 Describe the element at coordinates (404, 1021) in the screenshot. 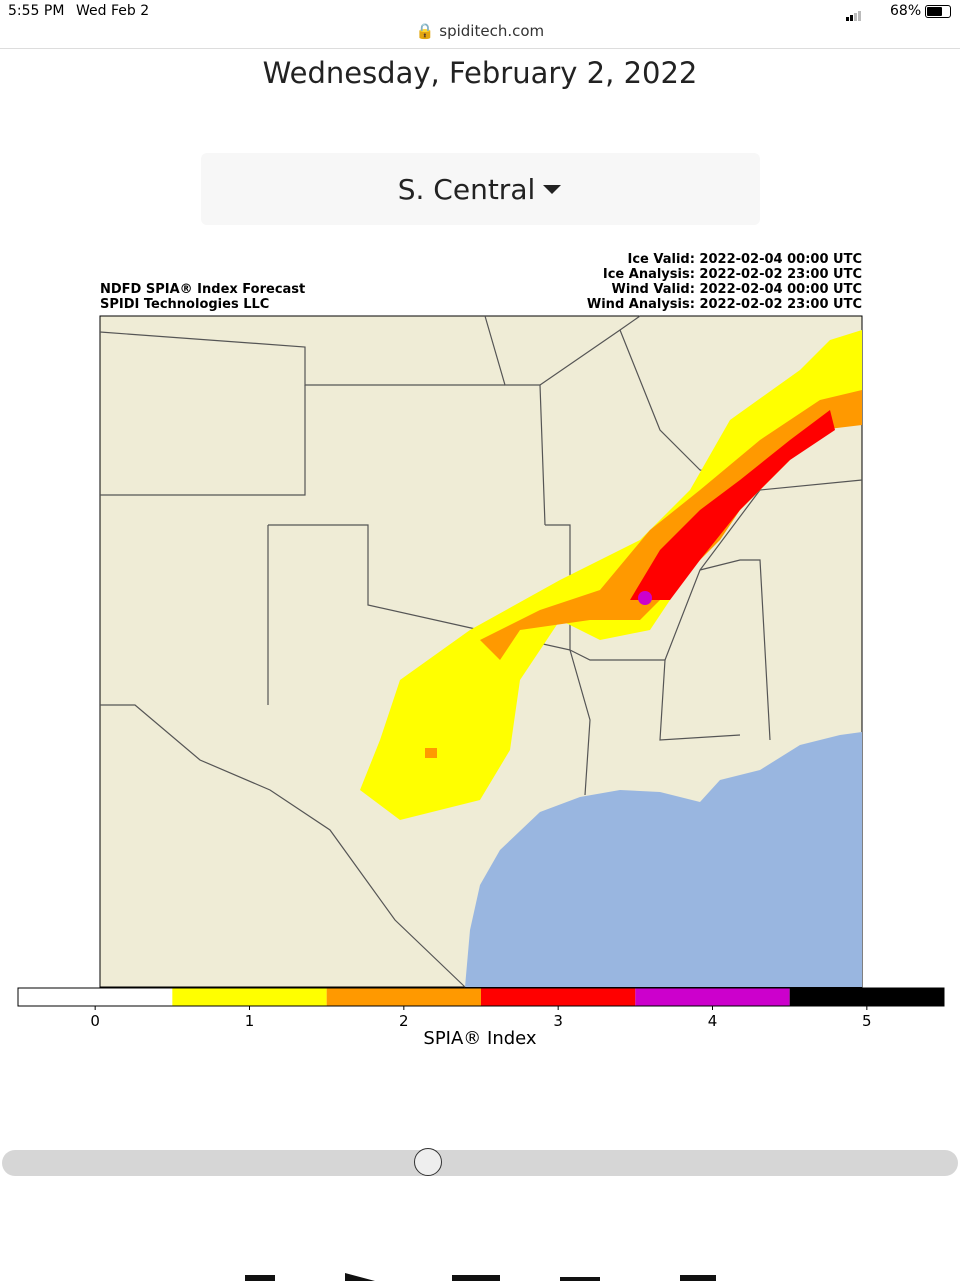

I see `colorbar-tick-label: 2` at that location.